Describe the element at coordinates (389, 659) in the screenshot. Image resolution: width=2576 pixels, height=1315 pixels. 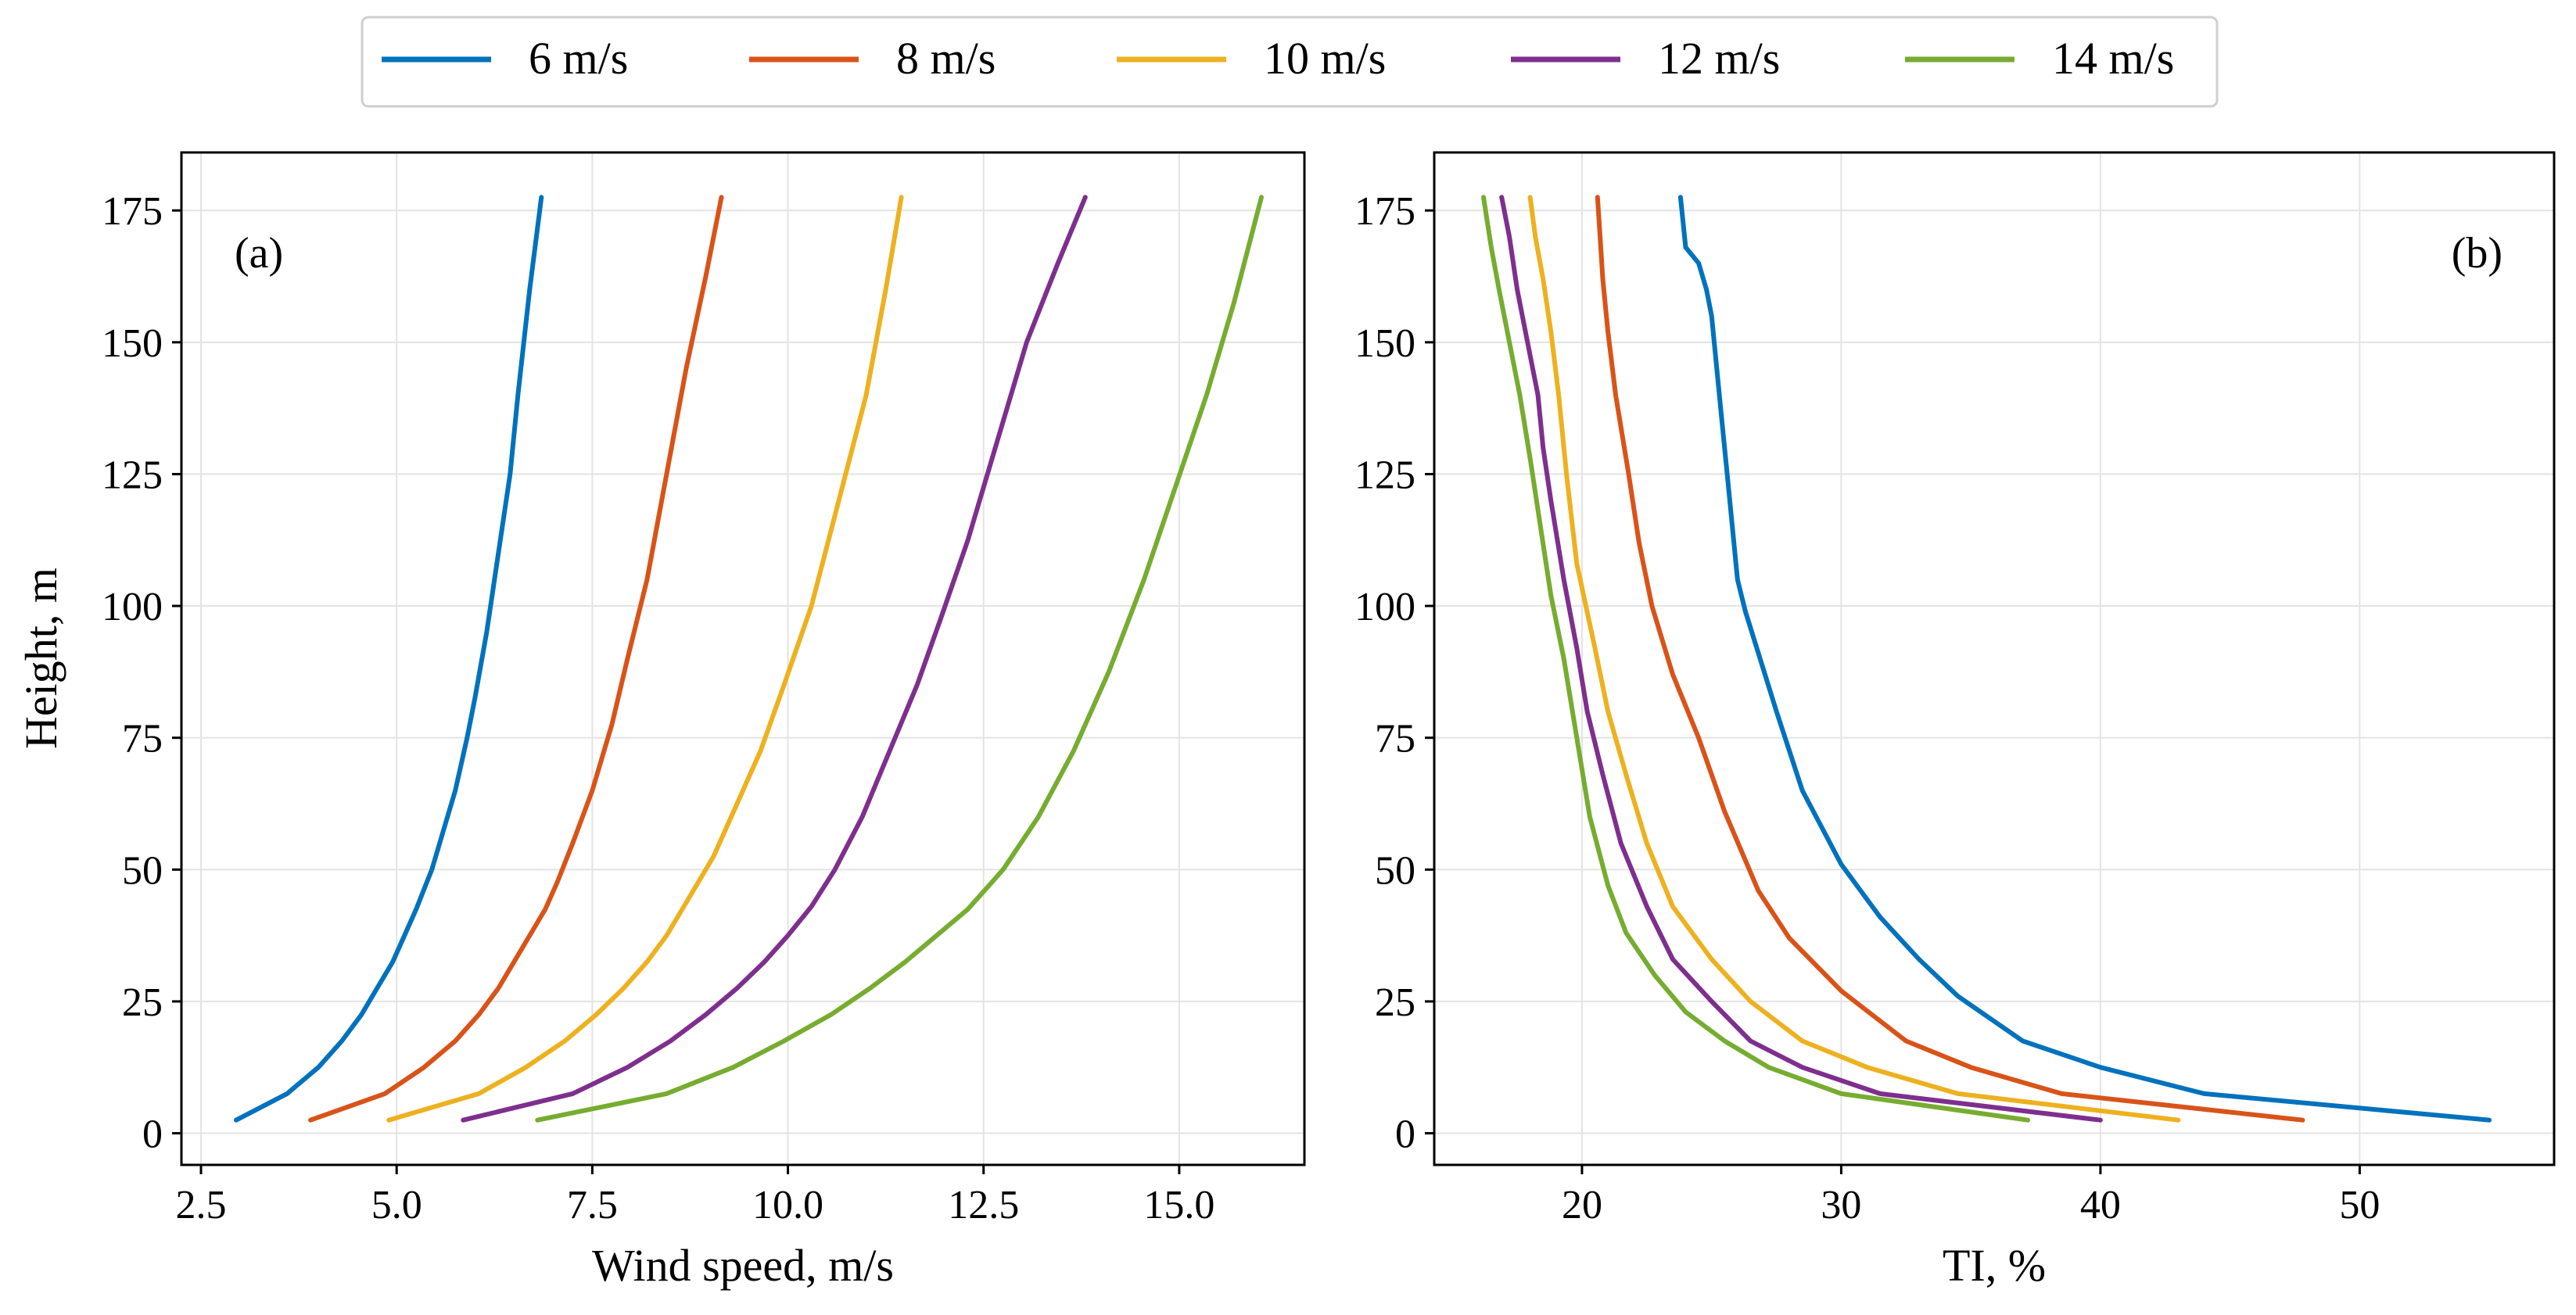
I see `series-line-a-6ms` at that location.